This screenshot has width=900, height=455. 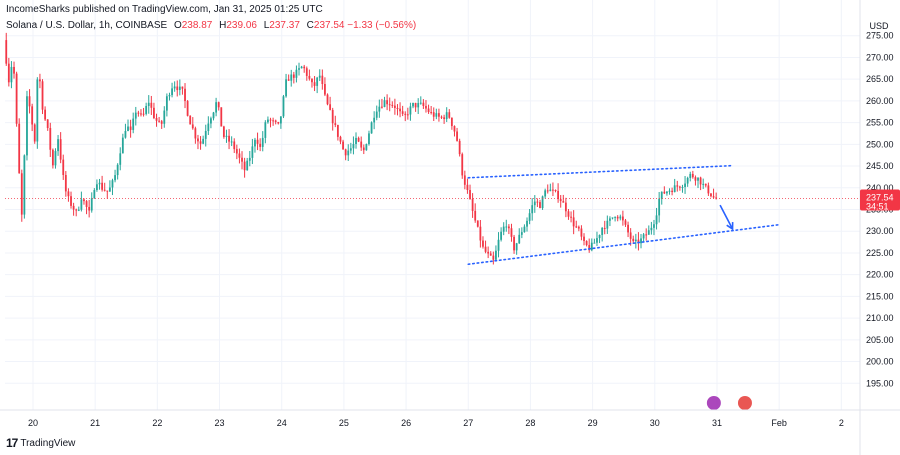 What do you see at coordinates (841, 423) in the screenshot?
I see `x-tick-label: 2` at bounding box center [841, 423].